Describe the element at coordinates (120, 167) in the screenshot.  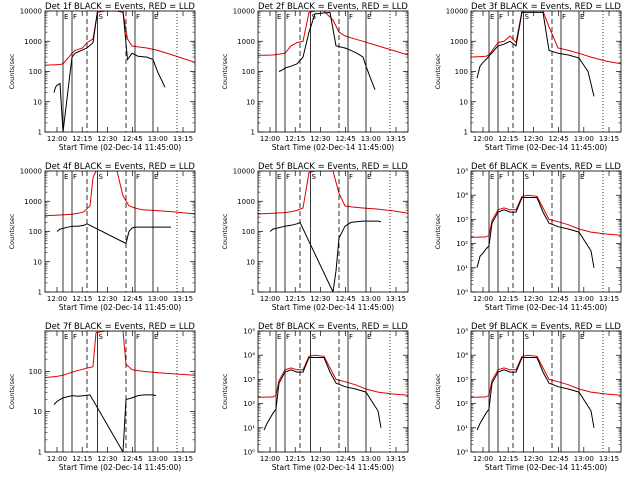
I see `chart-title: Det 4f BLACK = Events, RED = LLD` at that location.